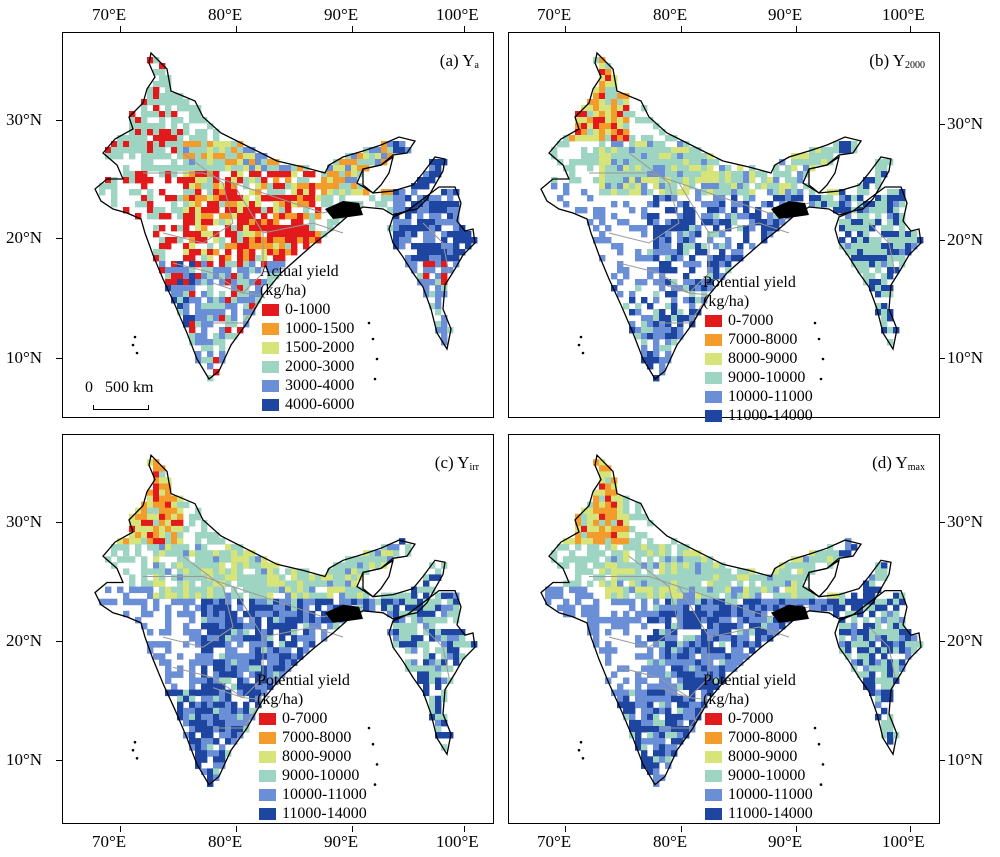  I want to click on legend-swatch, so click(713, 737).